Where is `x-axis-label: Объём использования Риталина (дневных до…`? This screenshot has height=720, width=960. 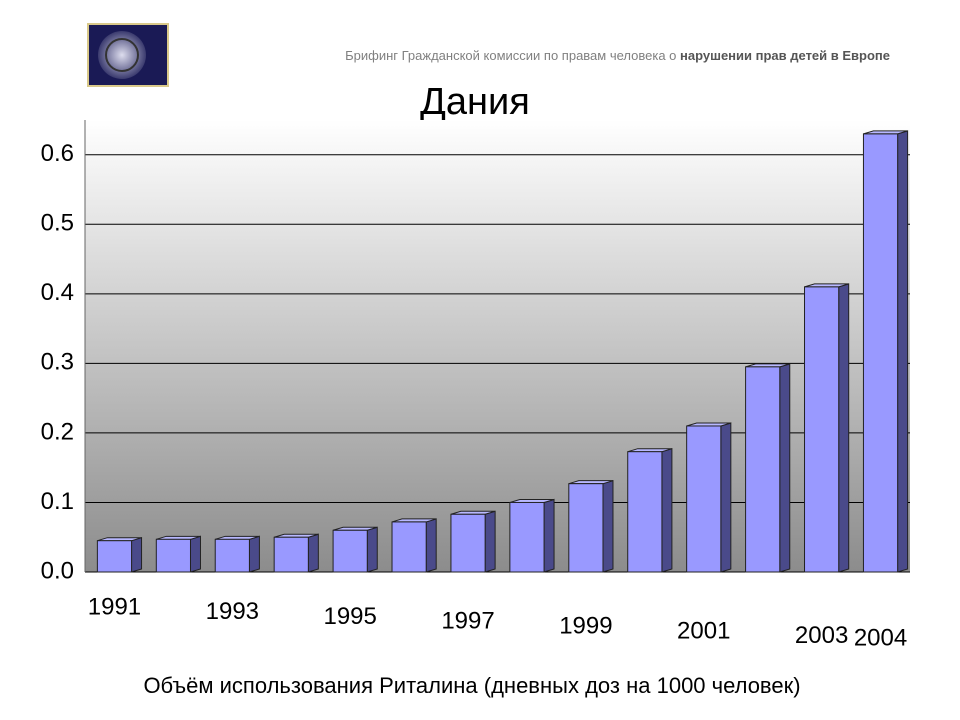
x-axis-label: Объём использования Риталина (дневных до… is located at coordinates (471, 685).